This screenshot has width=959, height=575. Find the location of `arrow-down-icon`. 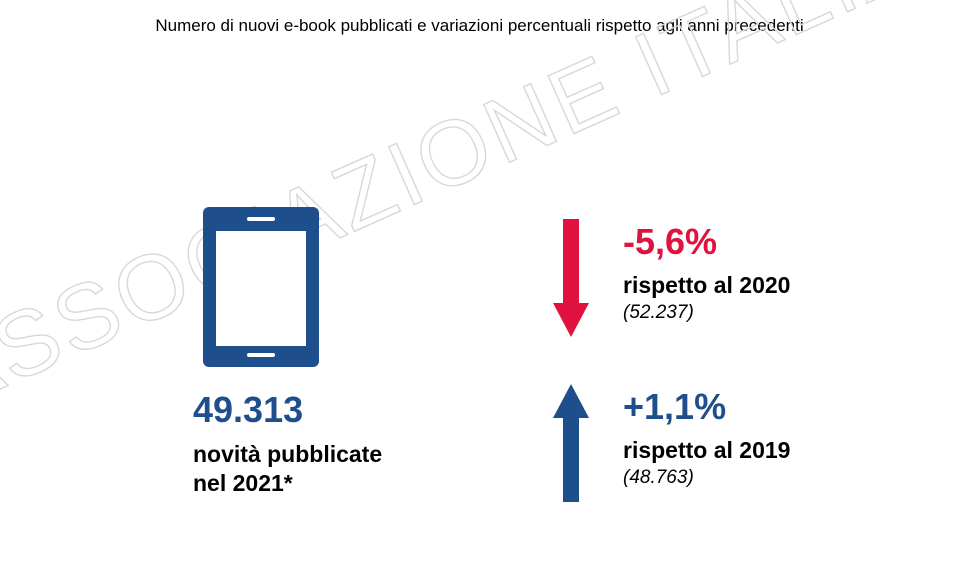

arrow-down-icon is located at coordinates (571, 278).